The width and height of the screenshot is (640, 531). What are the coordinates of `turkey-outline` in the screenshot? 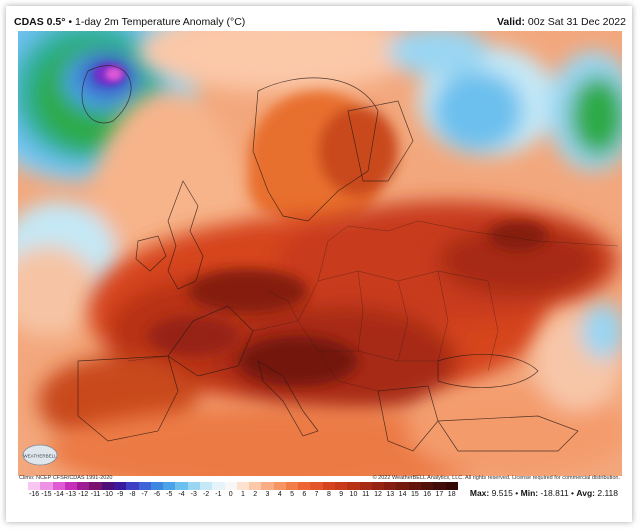 It's located at (508, 433).